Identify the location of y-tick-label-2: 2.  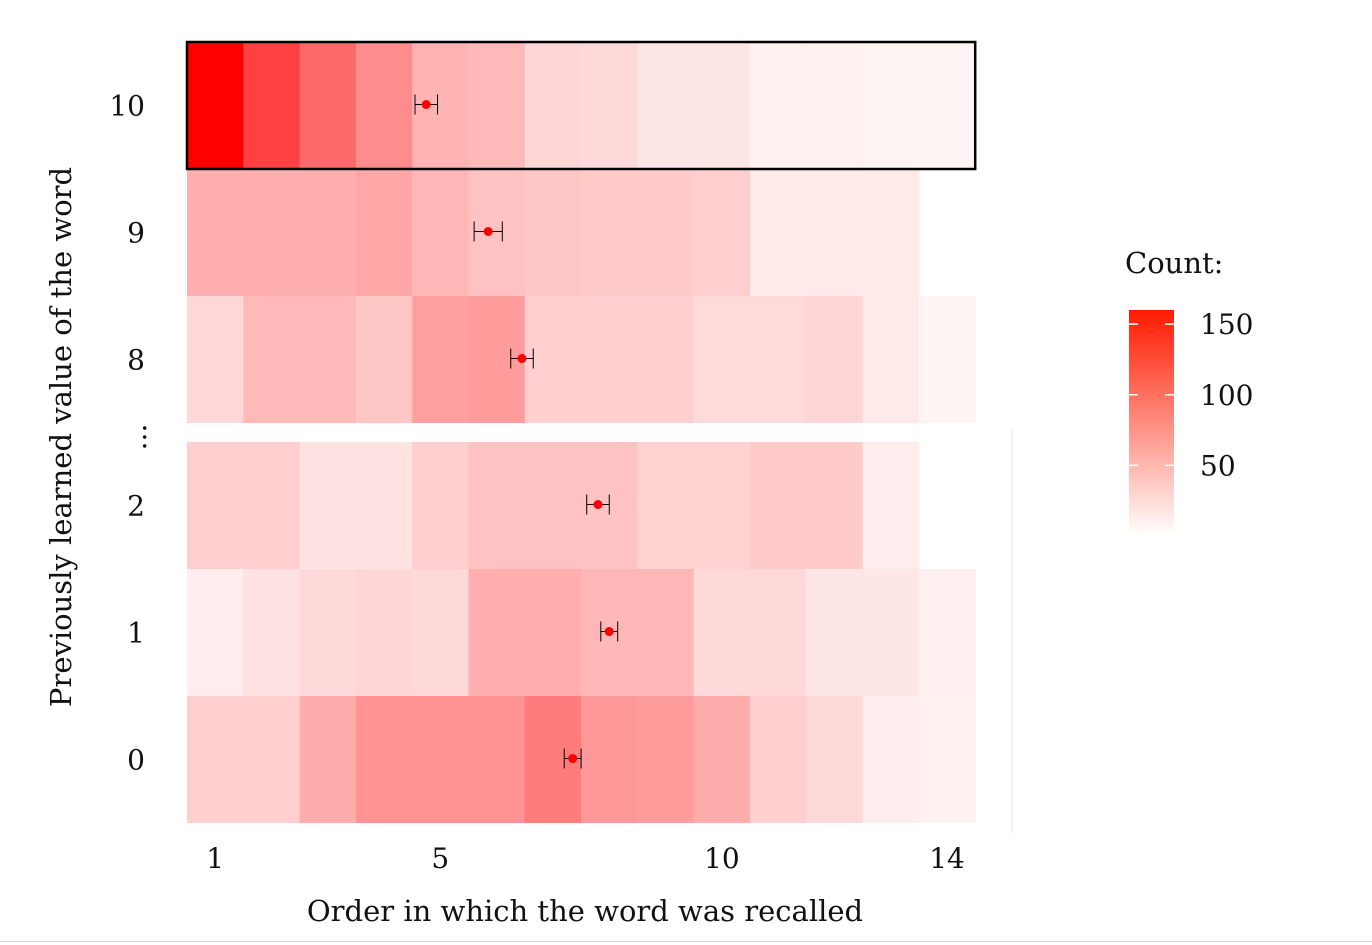
(136, 506).